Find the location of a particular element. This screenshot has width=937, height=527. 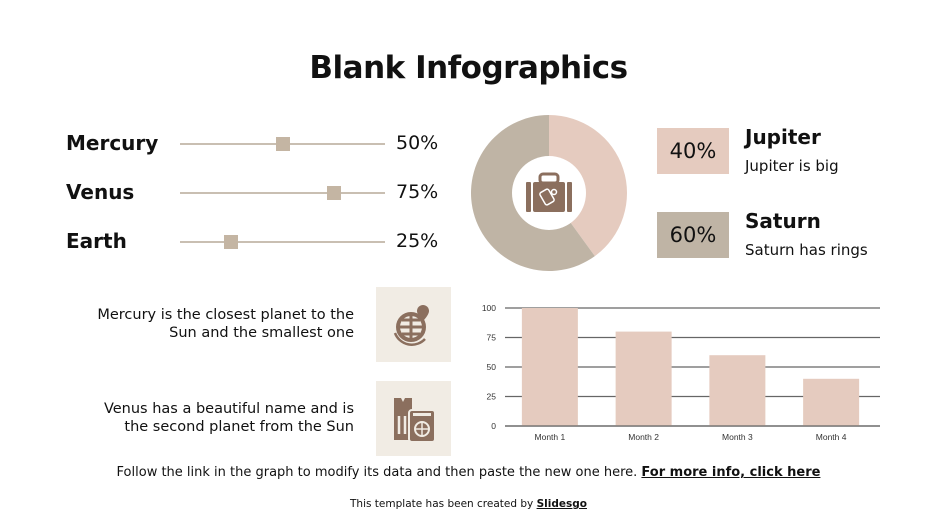

x-tick-label: Month 4 is located at coordinates (831, 437).